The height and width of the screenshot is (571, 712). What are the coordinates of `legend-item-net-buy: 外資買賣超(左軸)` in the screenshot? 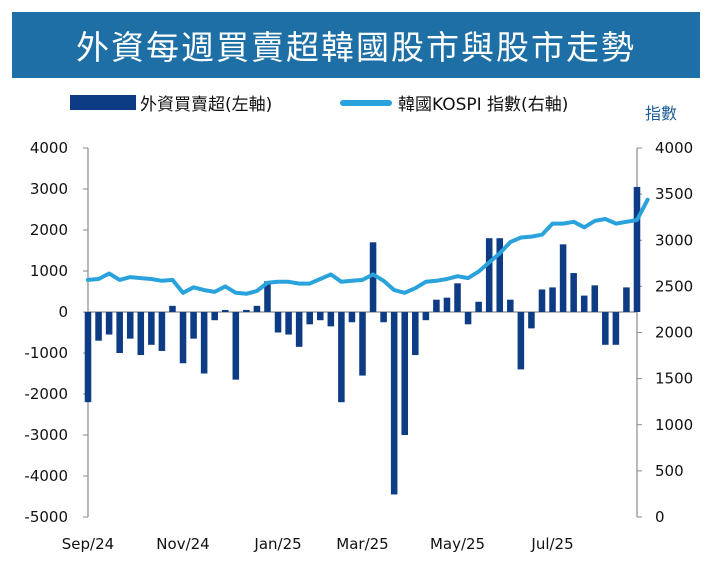 It's located at (171, 102).